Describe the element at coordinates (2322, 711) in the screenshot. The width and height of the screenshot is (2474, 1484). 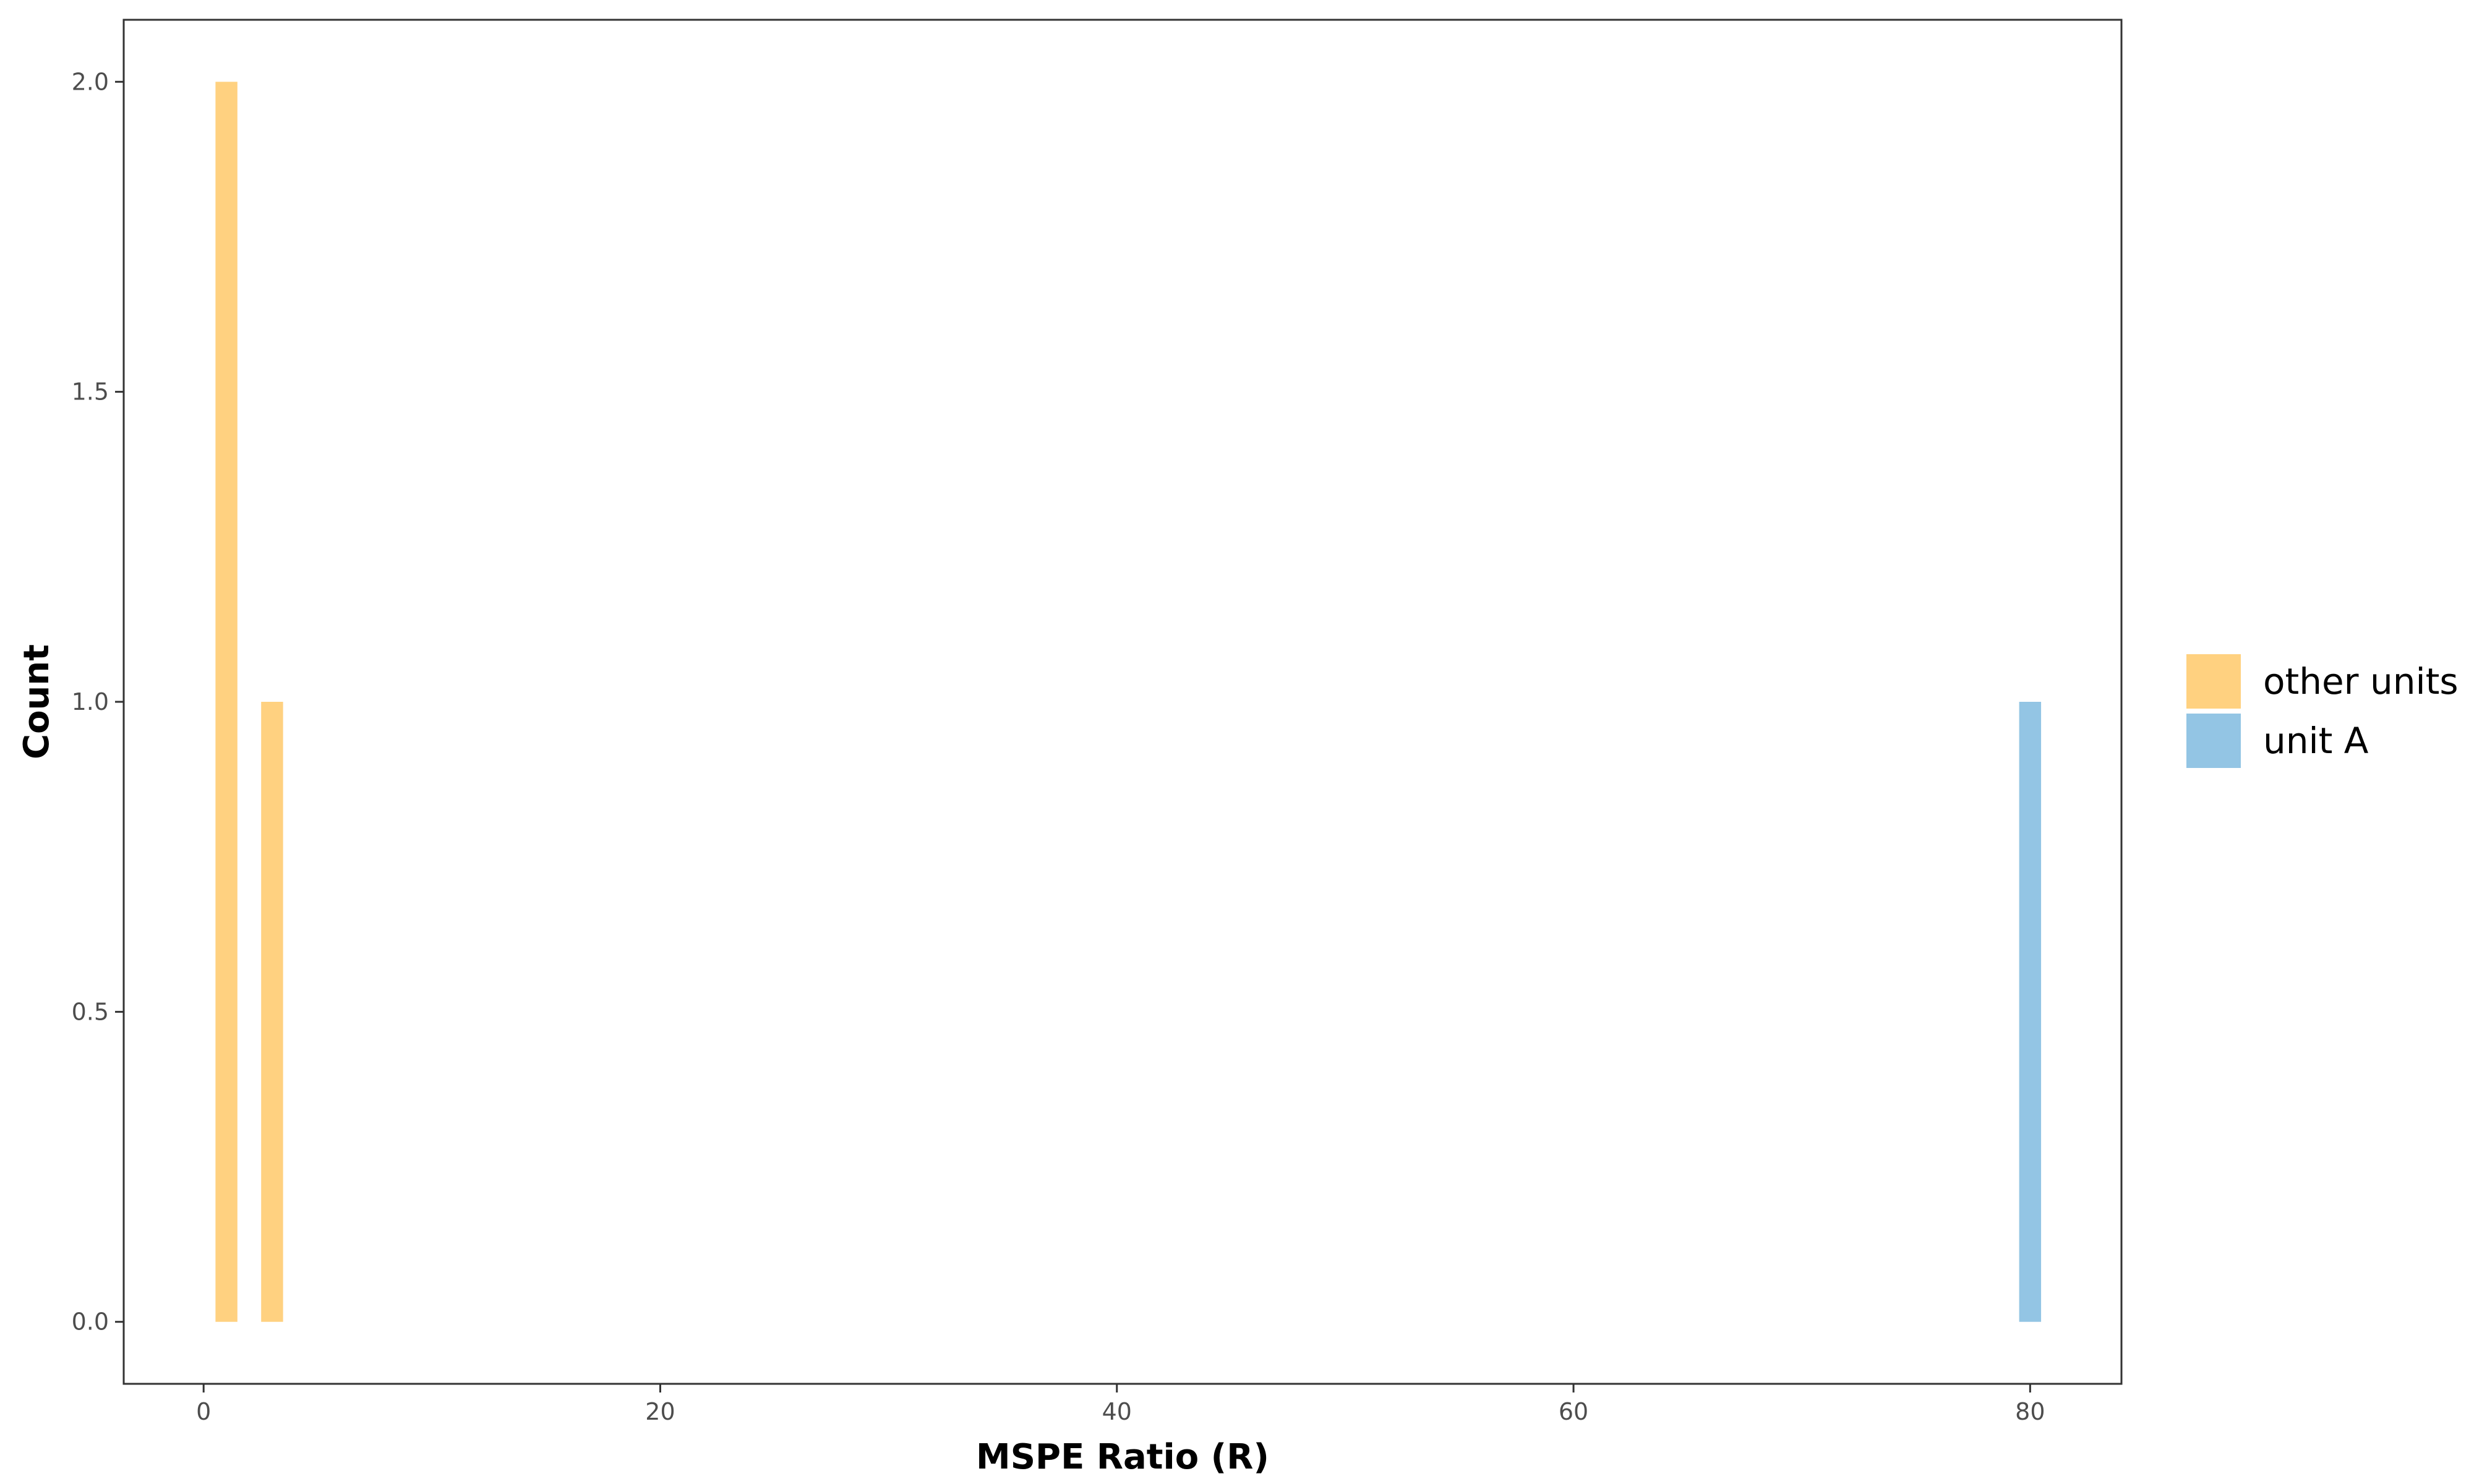
I see `legend: other units unit A` at that location.